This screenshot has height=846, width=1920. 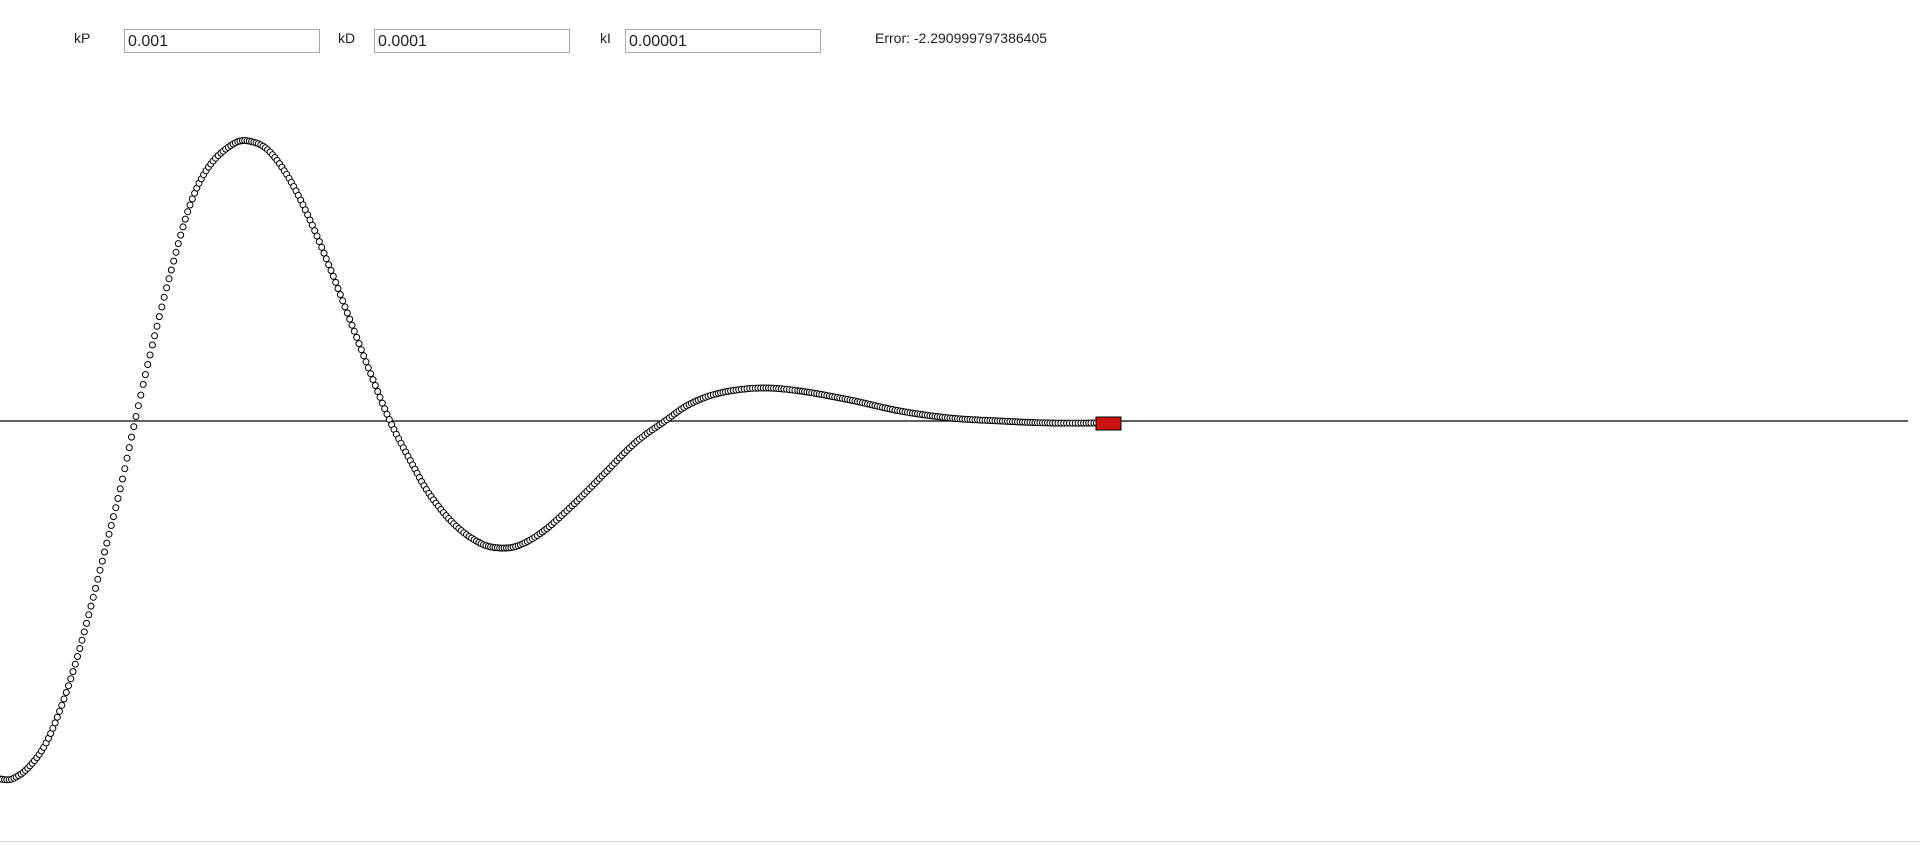 I want to click on error-value: -2.290999797386405, so click(x=980, y=38).